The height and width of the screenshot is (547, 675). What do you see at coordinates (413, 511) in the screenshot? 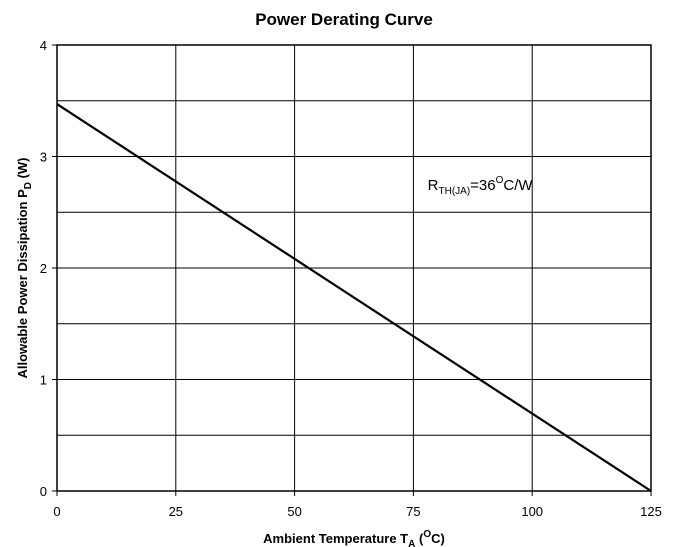
I see `x-tick-label: 75` at bounding box center [413, 511].